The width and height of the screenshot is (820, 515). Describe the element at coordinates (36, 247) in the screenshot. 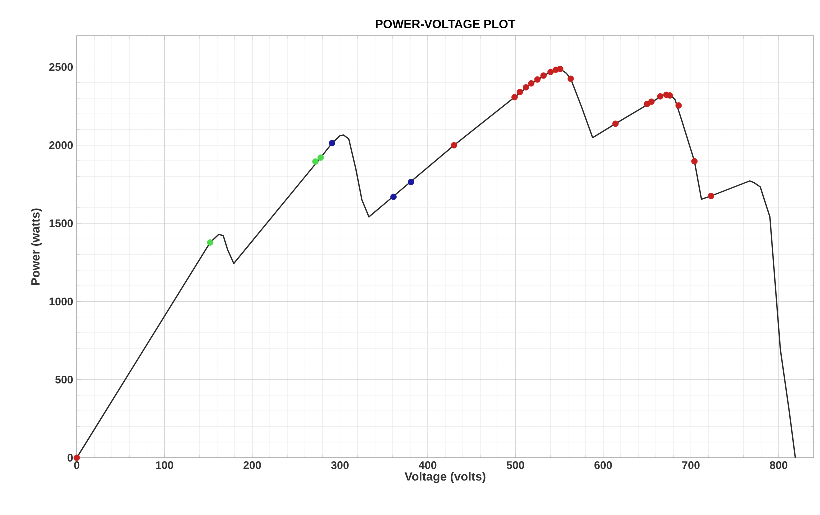

I see `y-axis-title: Power (watts)` at that location.